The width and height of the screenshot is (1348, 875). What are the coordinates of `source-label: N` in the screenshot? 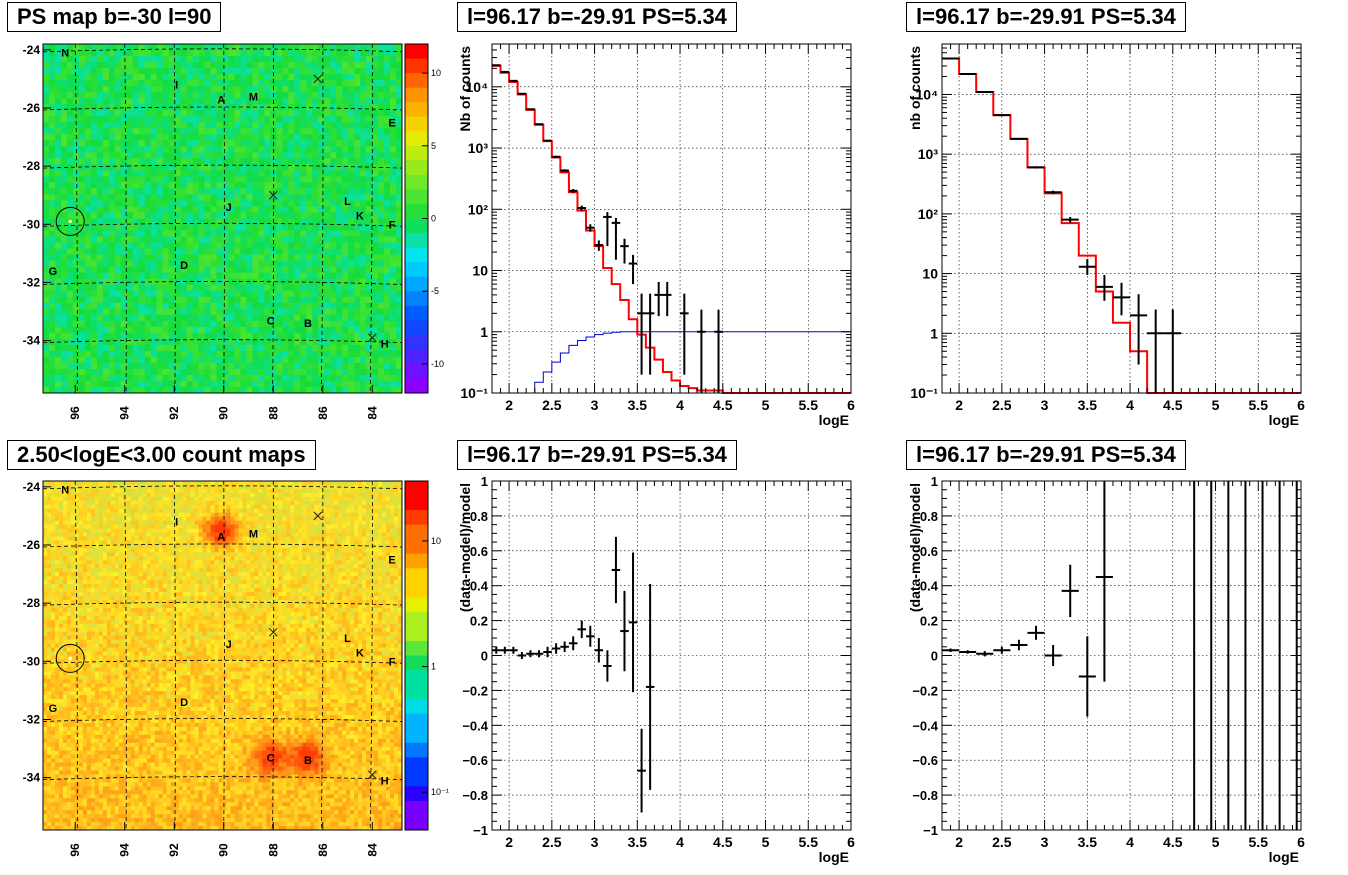 It's located at (65, 54).